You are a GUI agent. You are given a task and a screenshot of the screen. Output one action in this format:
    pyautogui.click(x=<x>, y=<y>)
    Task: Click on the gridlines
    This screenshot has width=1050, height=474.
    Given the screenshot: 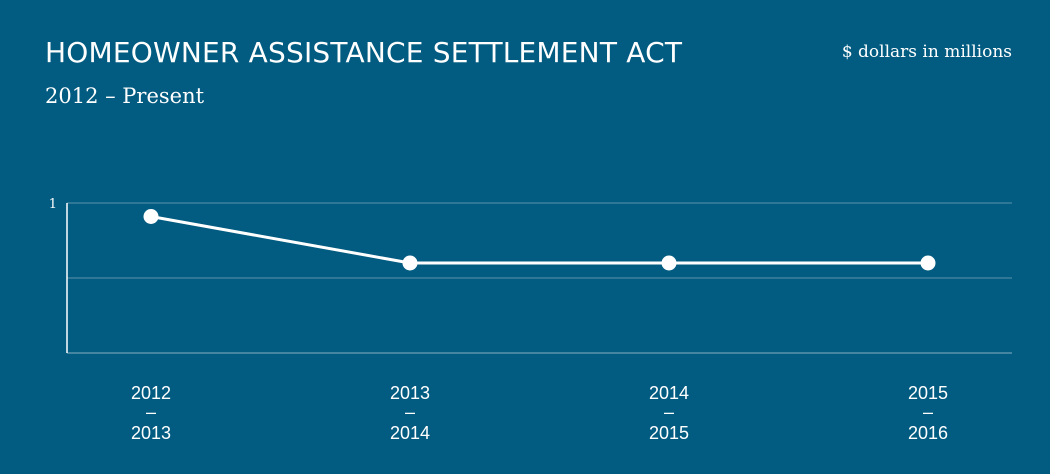 What is the action you would take?
    pyautogui.click(x=539, y=240)
    